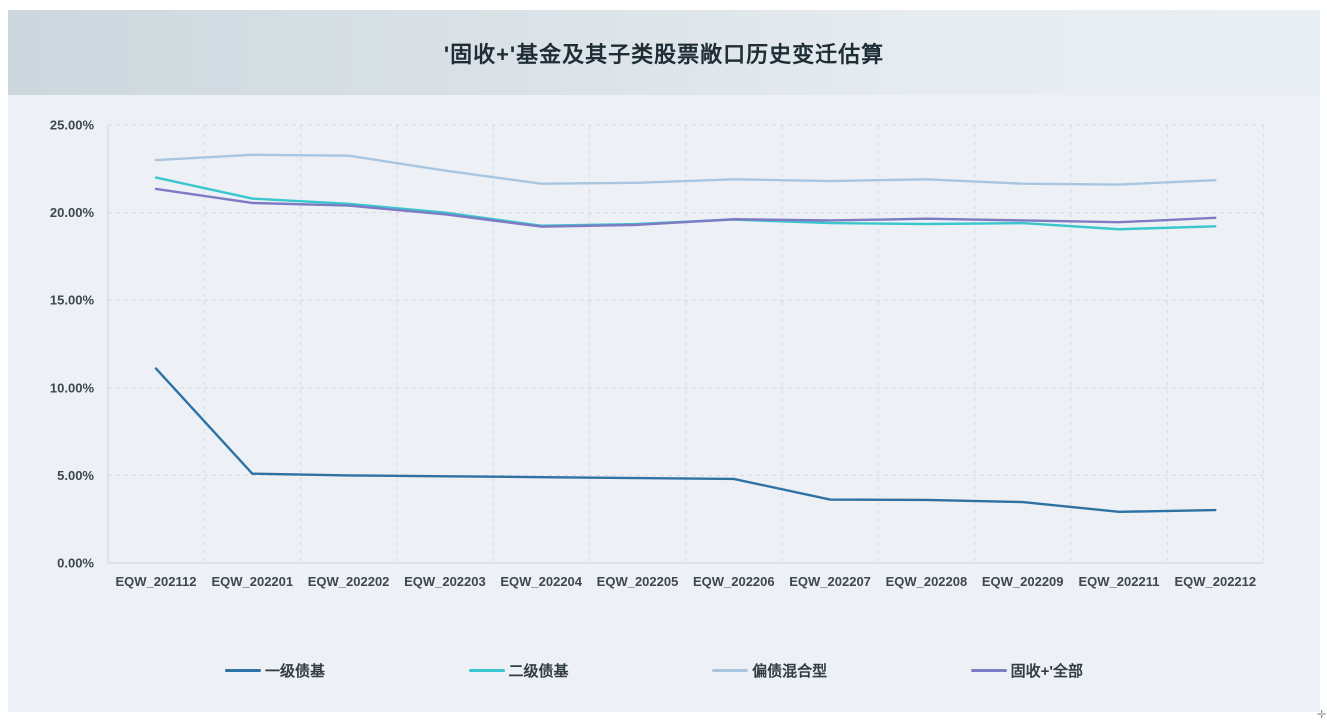  I want to click on legend-label: 二级债基, so click(538, 671).